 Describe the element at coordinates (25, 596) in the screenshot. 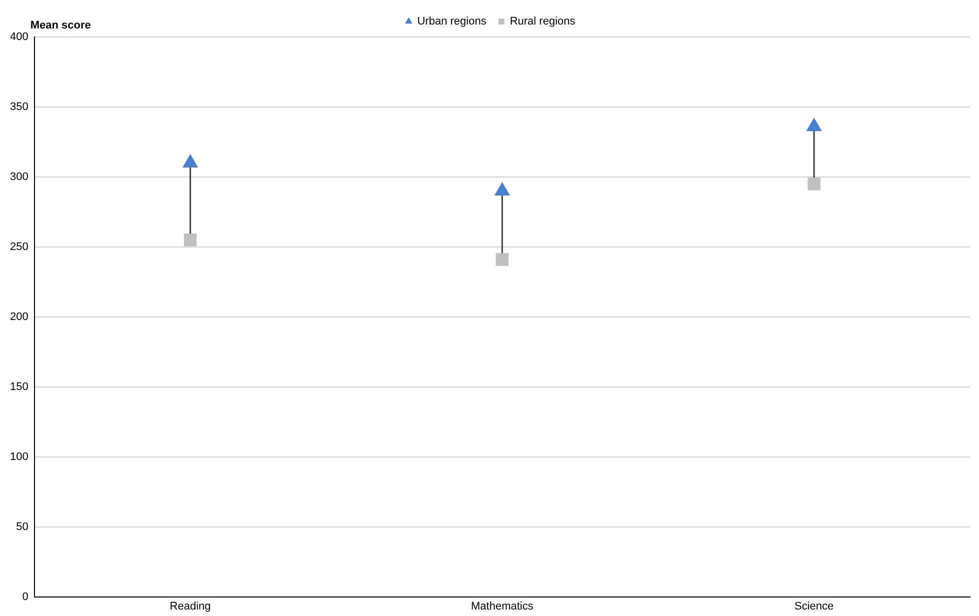

I see `y-tick-label: 0` at that location.